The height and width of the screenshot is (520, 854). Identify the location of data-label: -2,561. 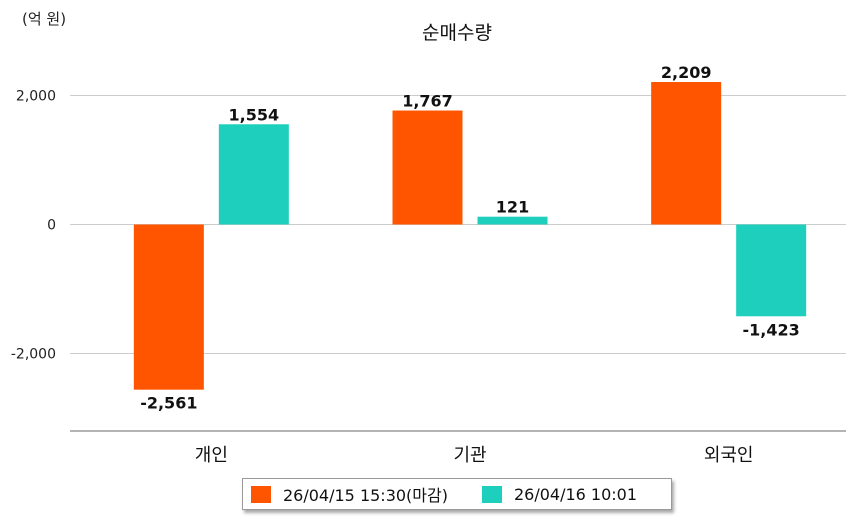
(168, 403).